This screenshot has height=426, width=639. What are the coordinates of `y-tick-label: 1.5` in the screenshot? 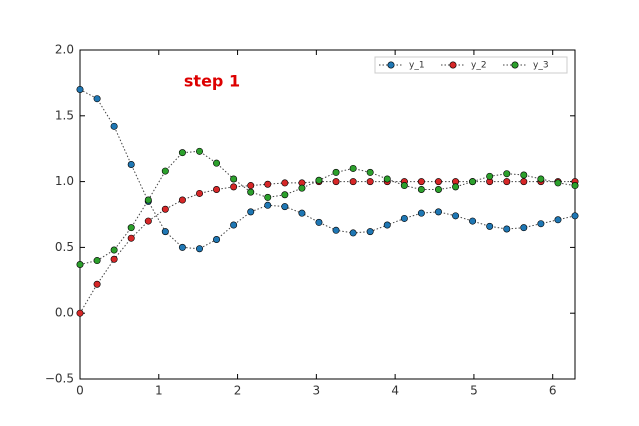 It's located at (64, 115).